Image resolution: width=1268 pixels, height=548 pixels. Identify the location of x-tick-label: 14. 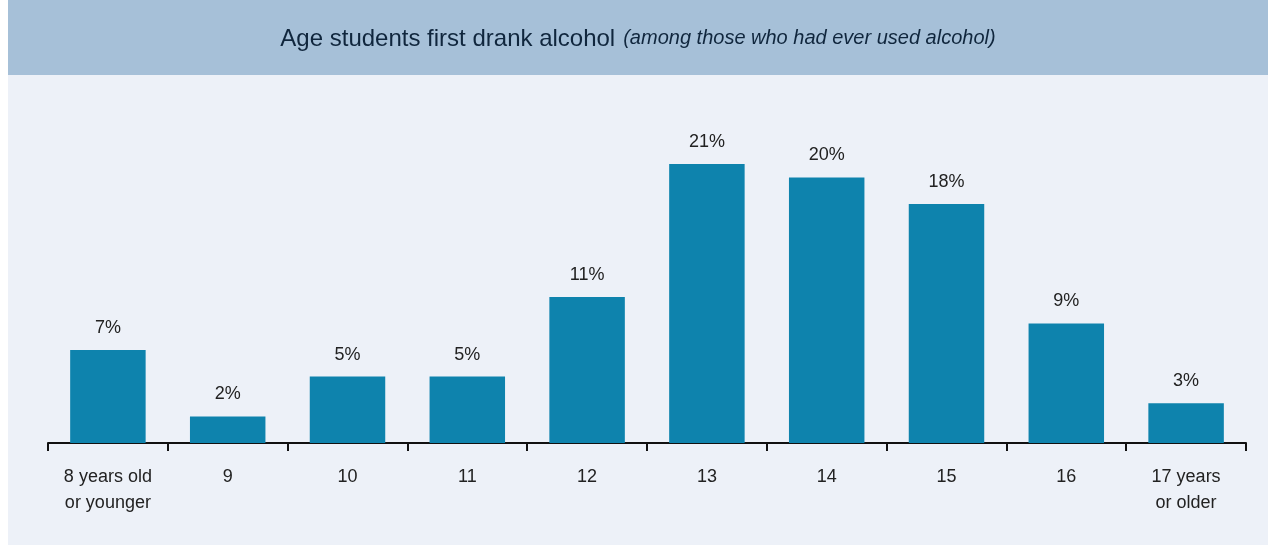
(826, 476).